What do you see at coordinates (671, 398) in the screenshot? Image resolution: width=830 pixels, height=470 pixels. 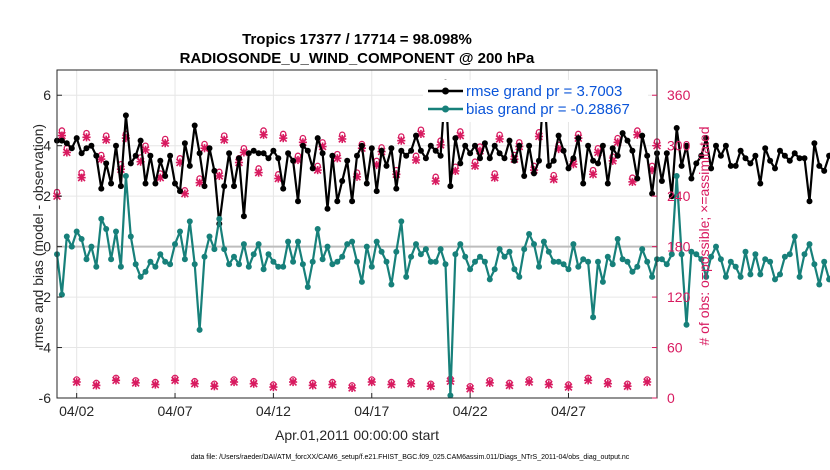 I see `y2-tick-label: 0` at bounding box center [671, 398].